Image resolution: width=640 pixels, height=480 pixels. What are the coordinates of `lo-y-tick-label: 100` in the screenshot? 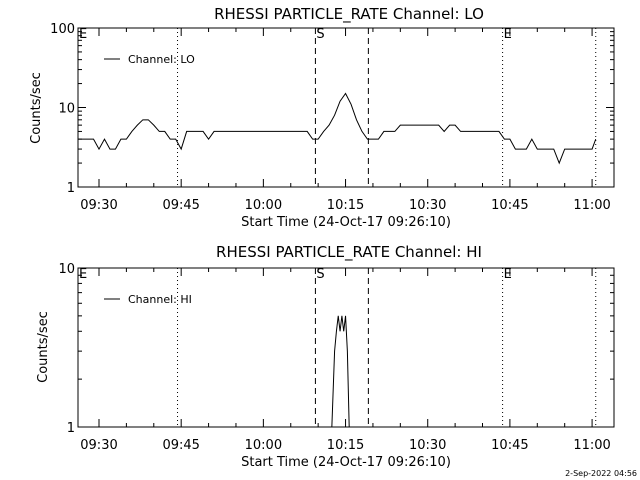 It's located at (62, 29).